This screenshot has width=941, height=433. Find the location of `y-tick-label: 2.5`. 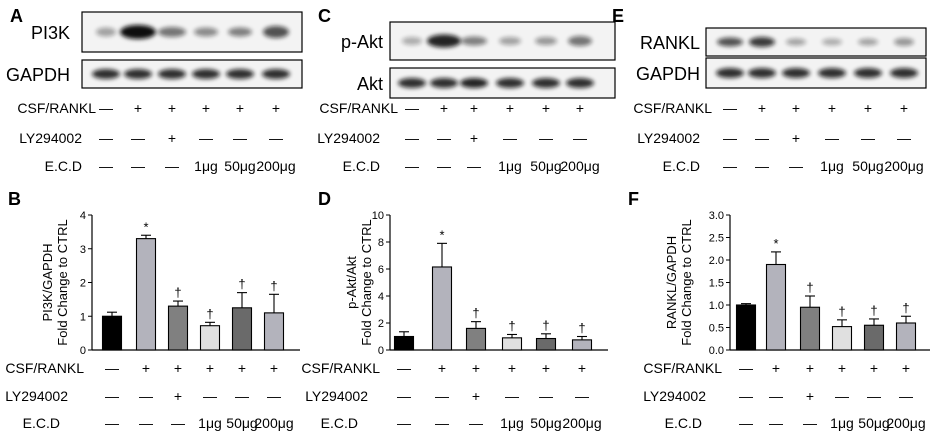

y-tick-label: 2.5 is located at coordinates (716, 239).